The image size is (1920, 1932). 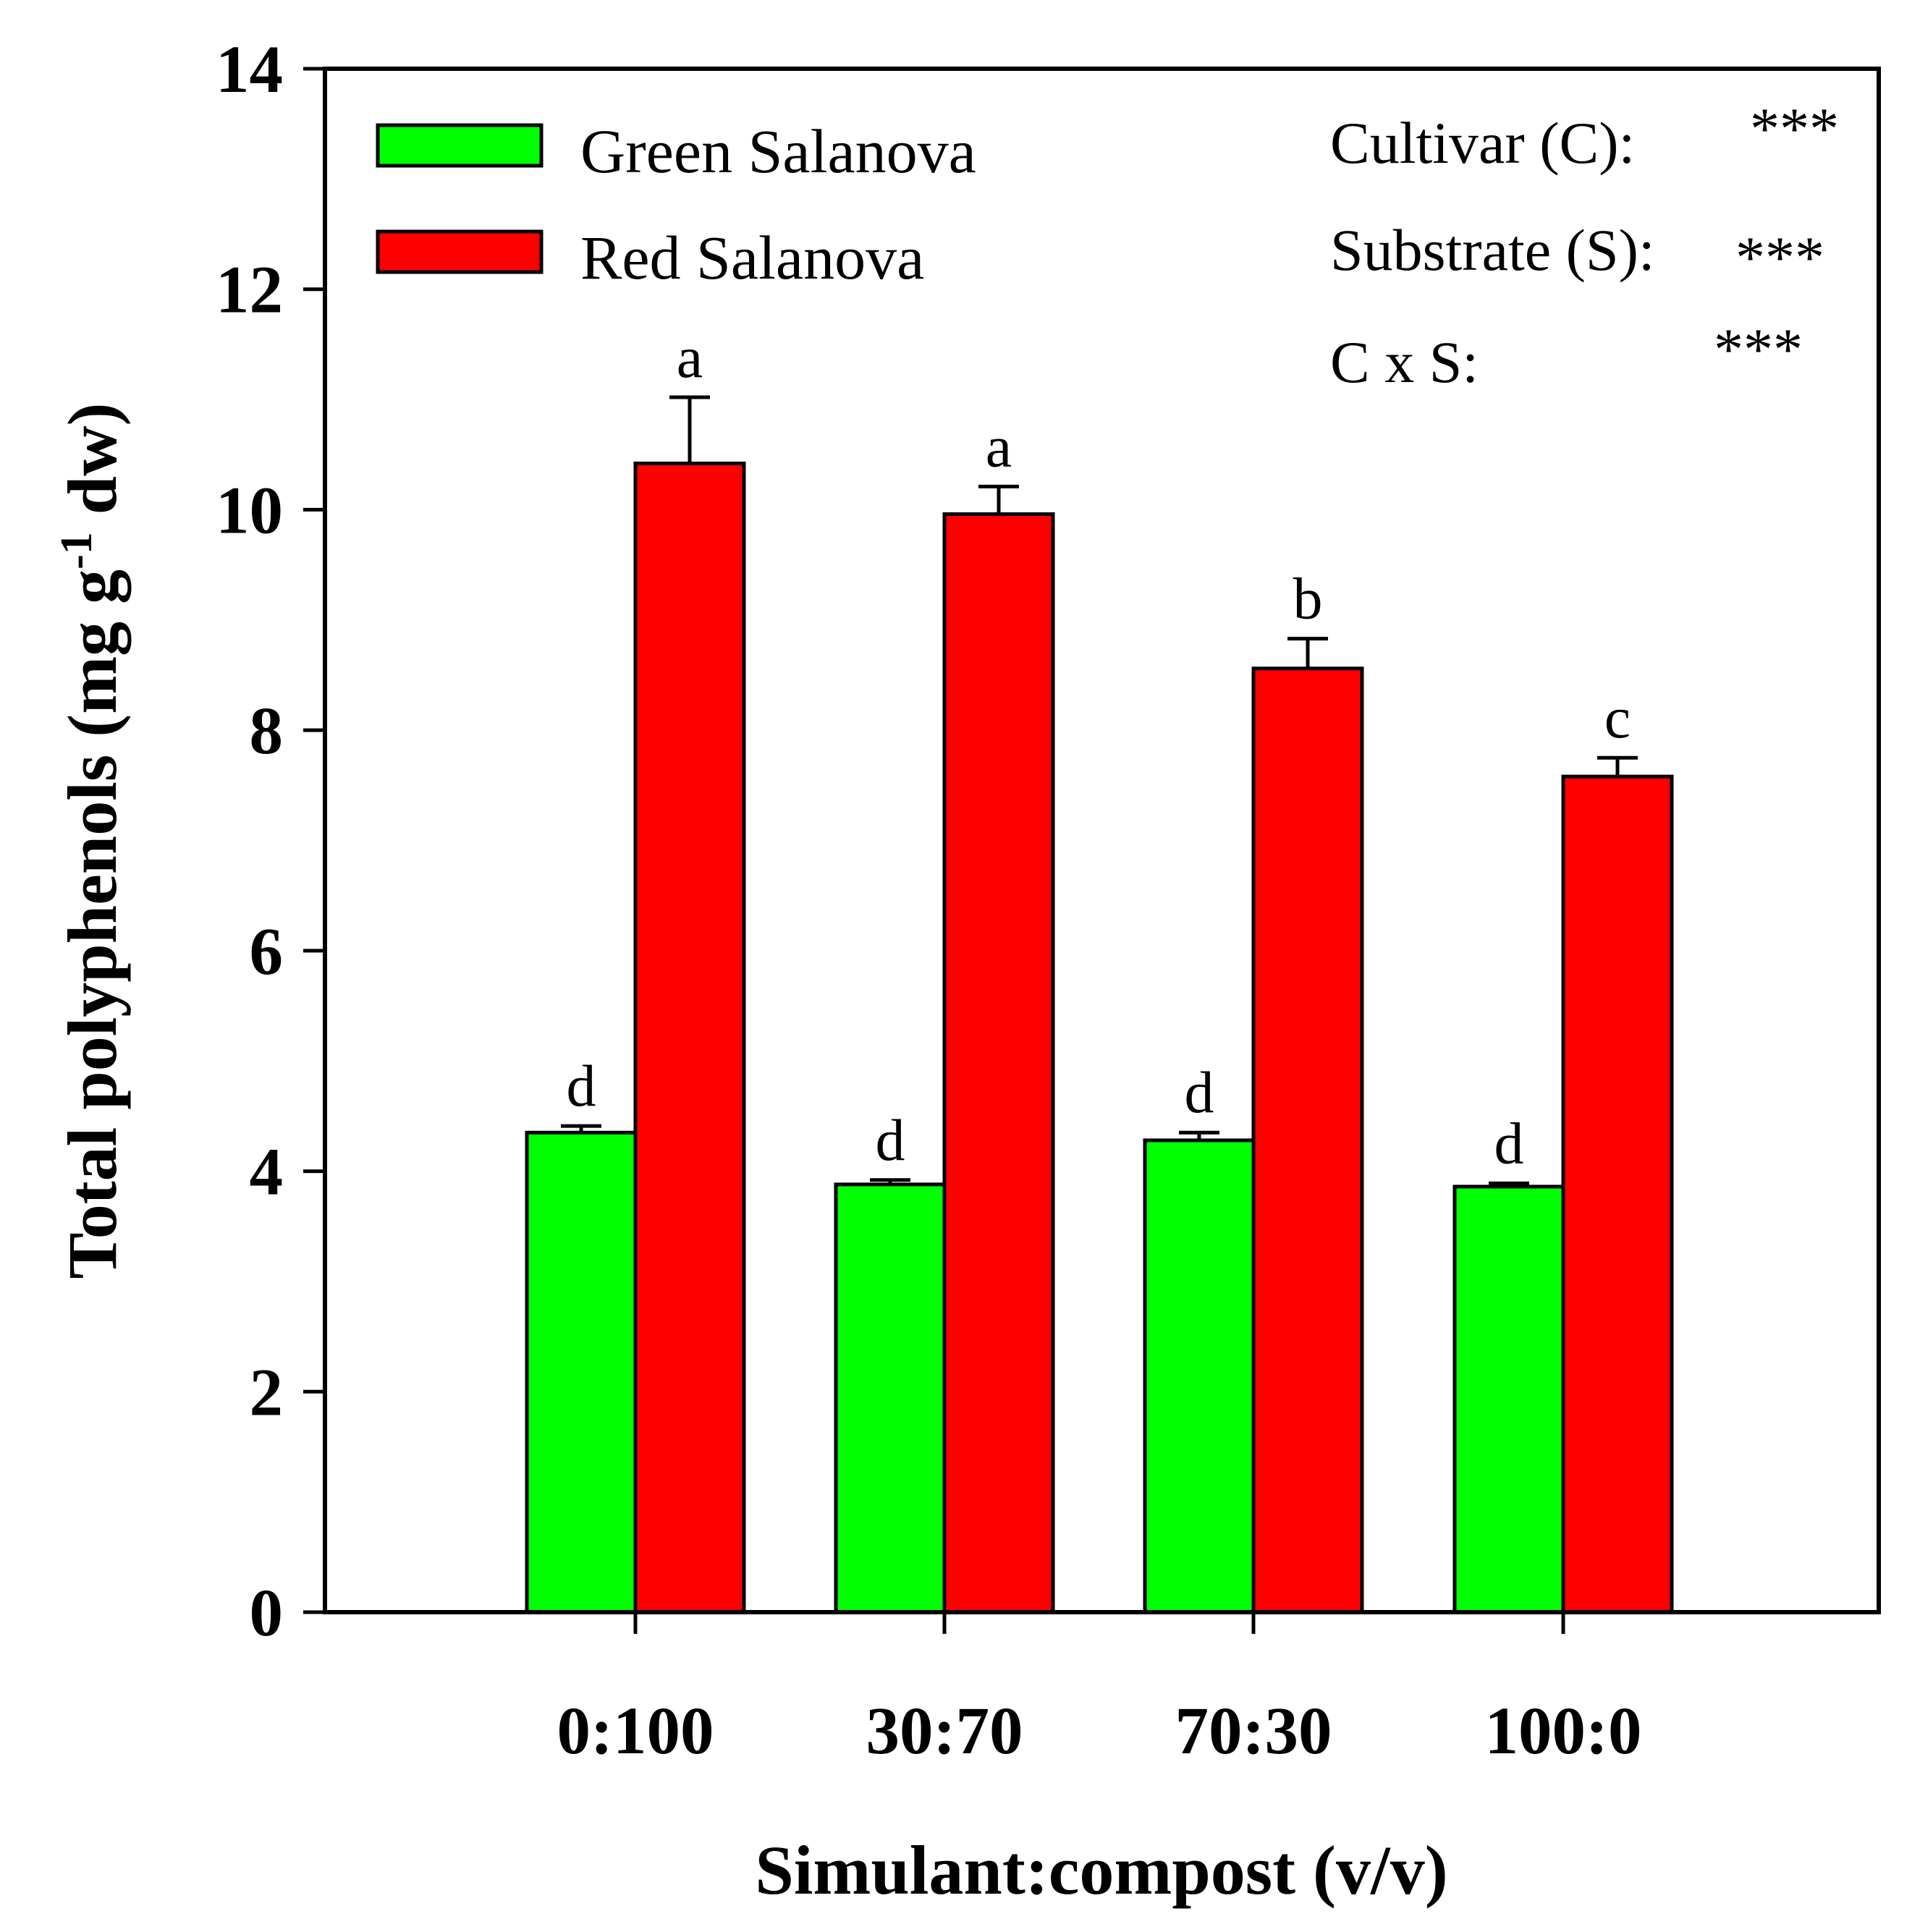 What do you see at coordinates (267, 1172) in the screenshot?
I see `y-tick-label: 4` at bounding box center [267, 1172].